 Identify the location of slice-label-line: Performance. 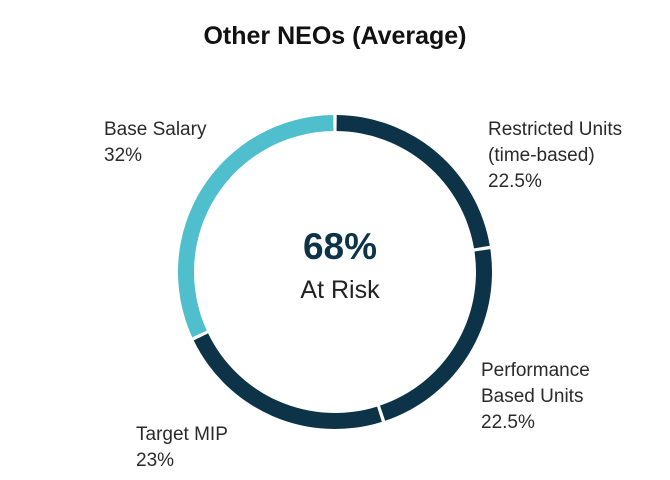
(535, 370).